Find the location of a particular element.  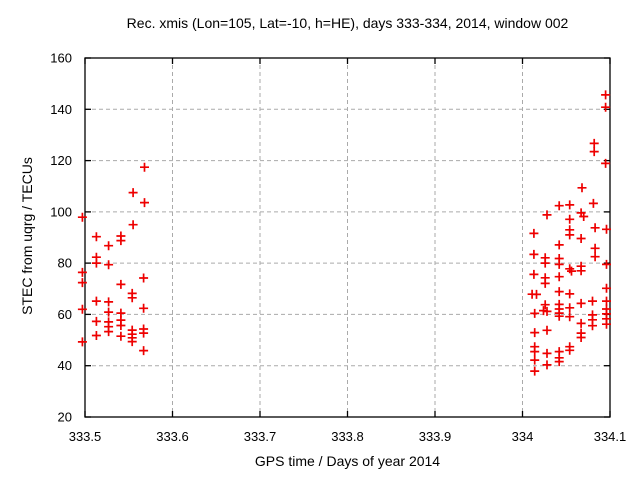

x-tick-label: 334.1 is located at coordinates (610, 436).